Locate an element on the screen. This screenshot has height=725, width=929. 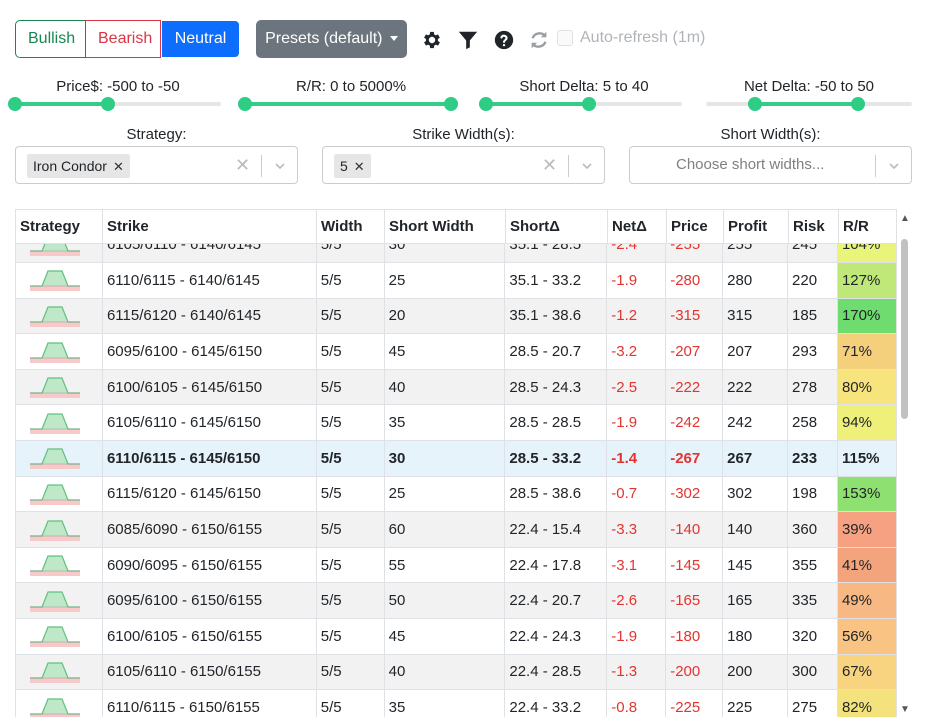
cell-short-delta: 28.5 - 24.3 is located at coordinates (556, 387).